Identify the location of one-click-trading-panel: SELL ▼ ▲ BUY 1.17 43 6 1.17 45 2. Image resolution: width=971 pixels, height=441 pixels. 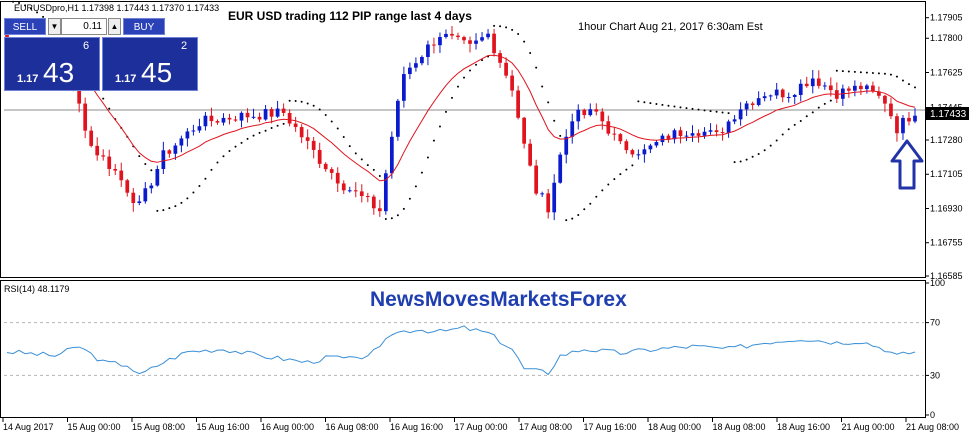
(101, 54).